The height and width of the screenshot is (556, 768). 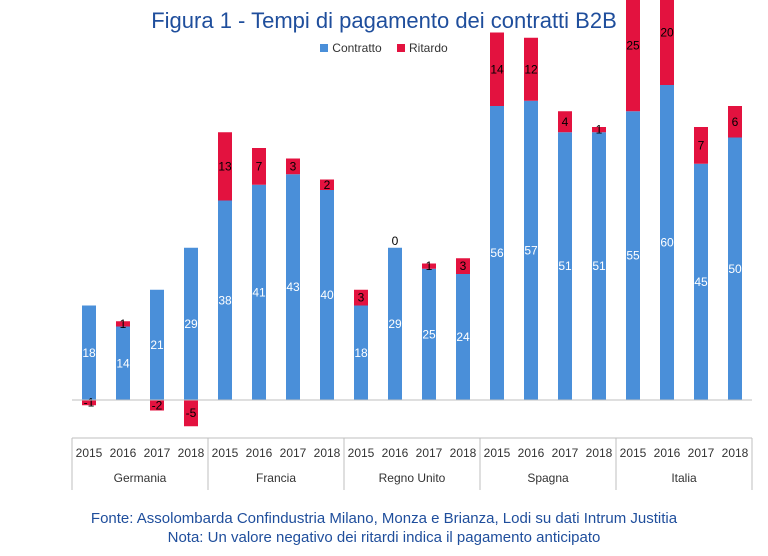 I want to click on data-label-contratto: 25, so click(x=429, y=334).